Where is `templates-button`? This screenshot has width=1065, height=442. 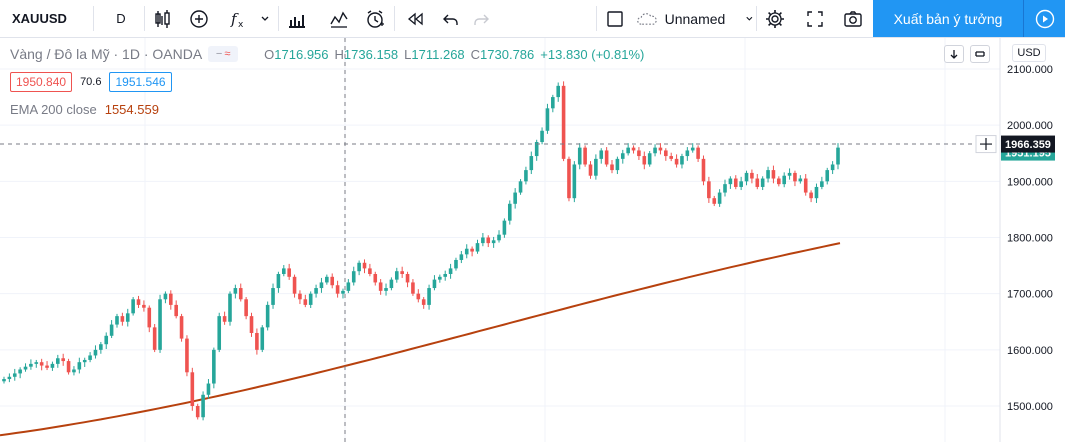 templates-button is located at coordinates (339, 18).